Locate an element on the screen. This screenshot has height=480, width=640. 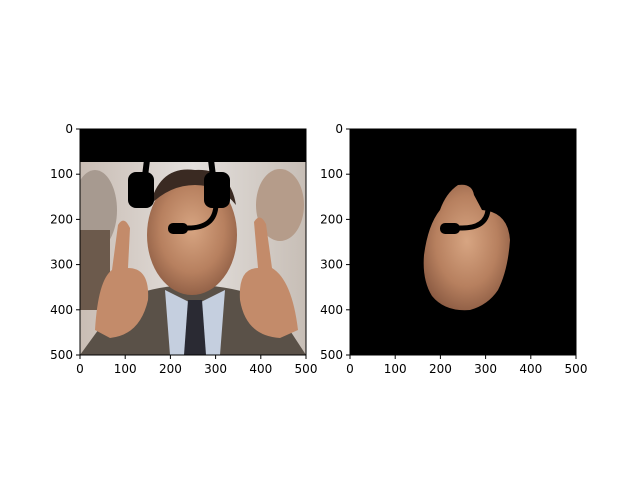
headset-overlay is located at coordinates (179, 196).